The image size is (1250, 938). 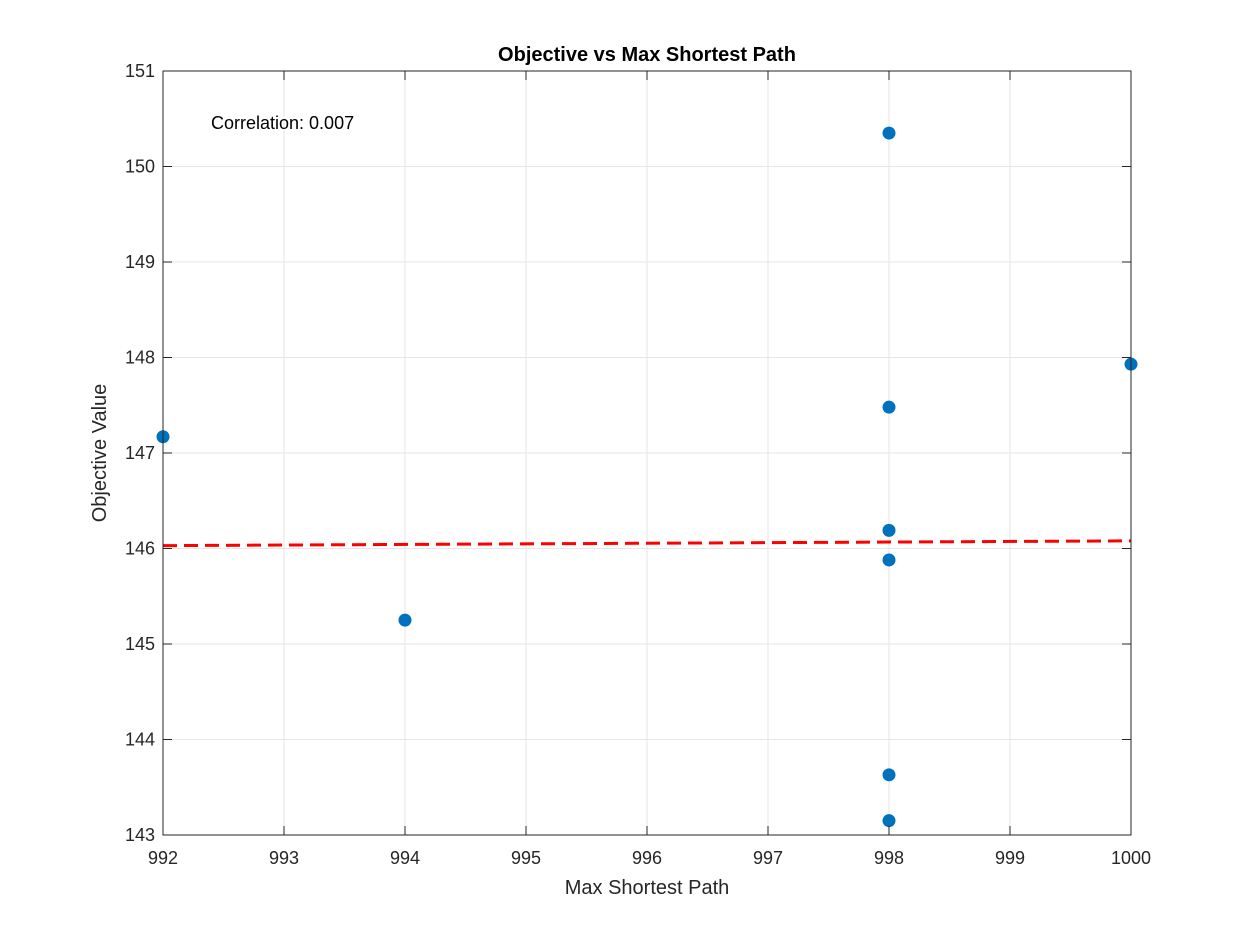 I want to click on x-tick-label: 994, so click(x=405, y=858).